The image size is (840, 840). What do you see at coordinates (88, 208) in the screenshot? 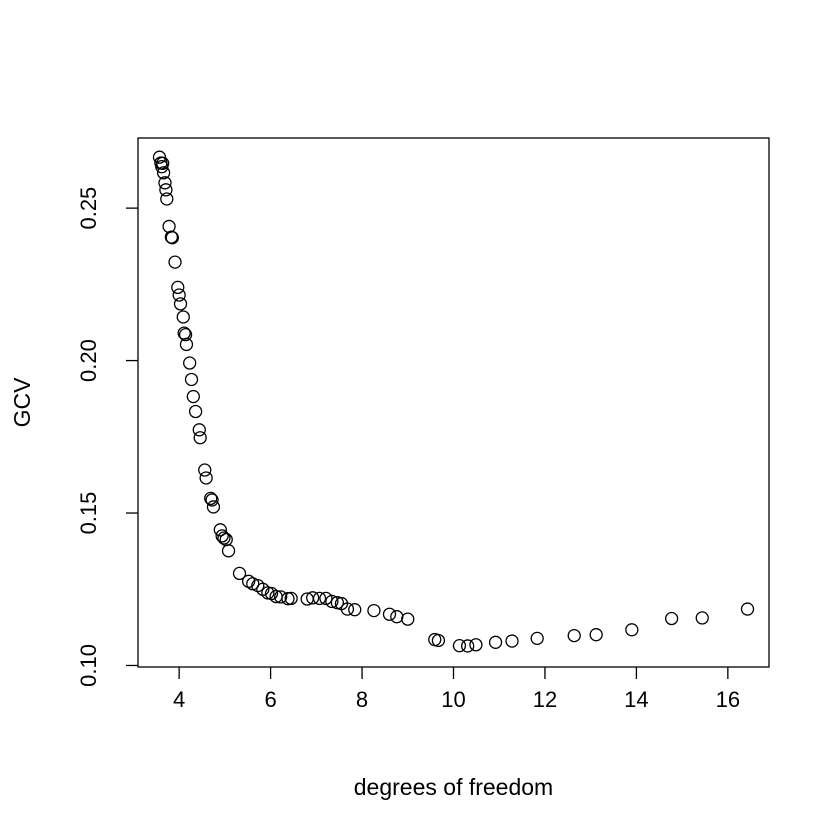
I see `y-tick-label: 0.25` at bounding box center [88, 208].